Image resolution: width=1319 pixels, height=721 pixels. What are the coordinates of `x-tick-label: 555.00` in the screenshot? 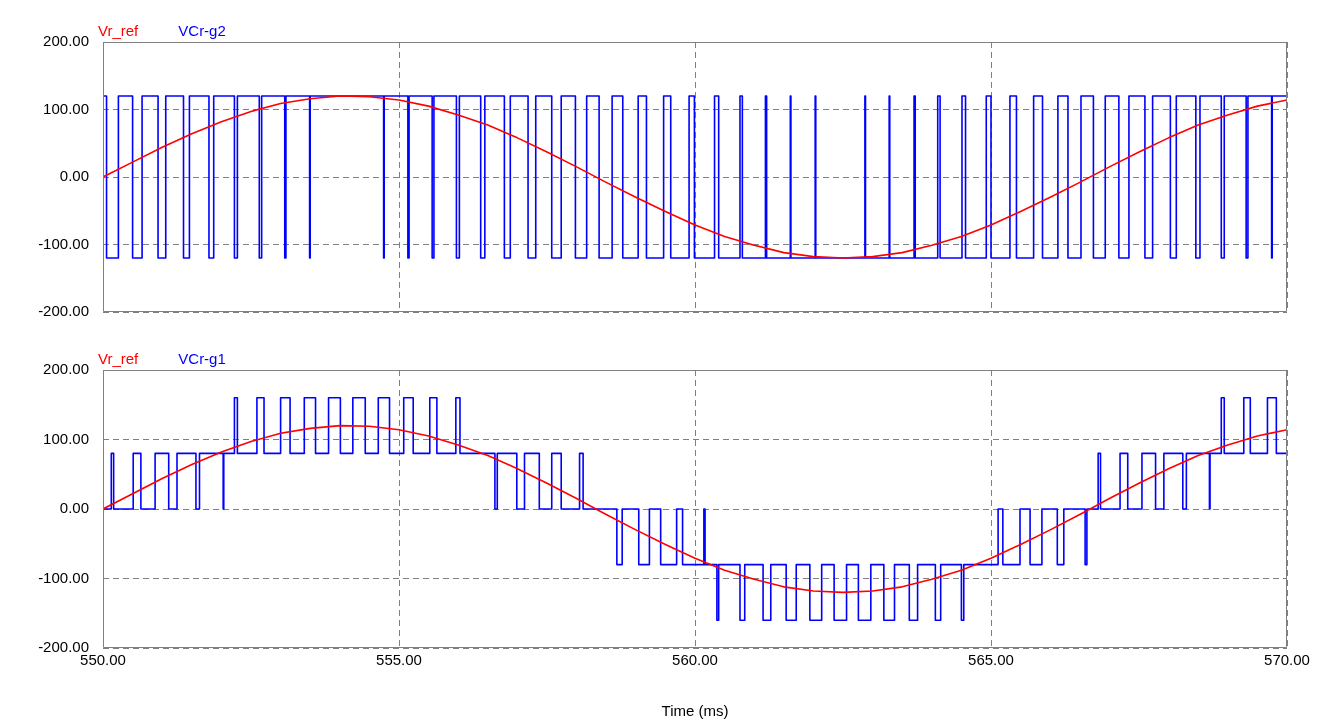 It's located at (399, 660).